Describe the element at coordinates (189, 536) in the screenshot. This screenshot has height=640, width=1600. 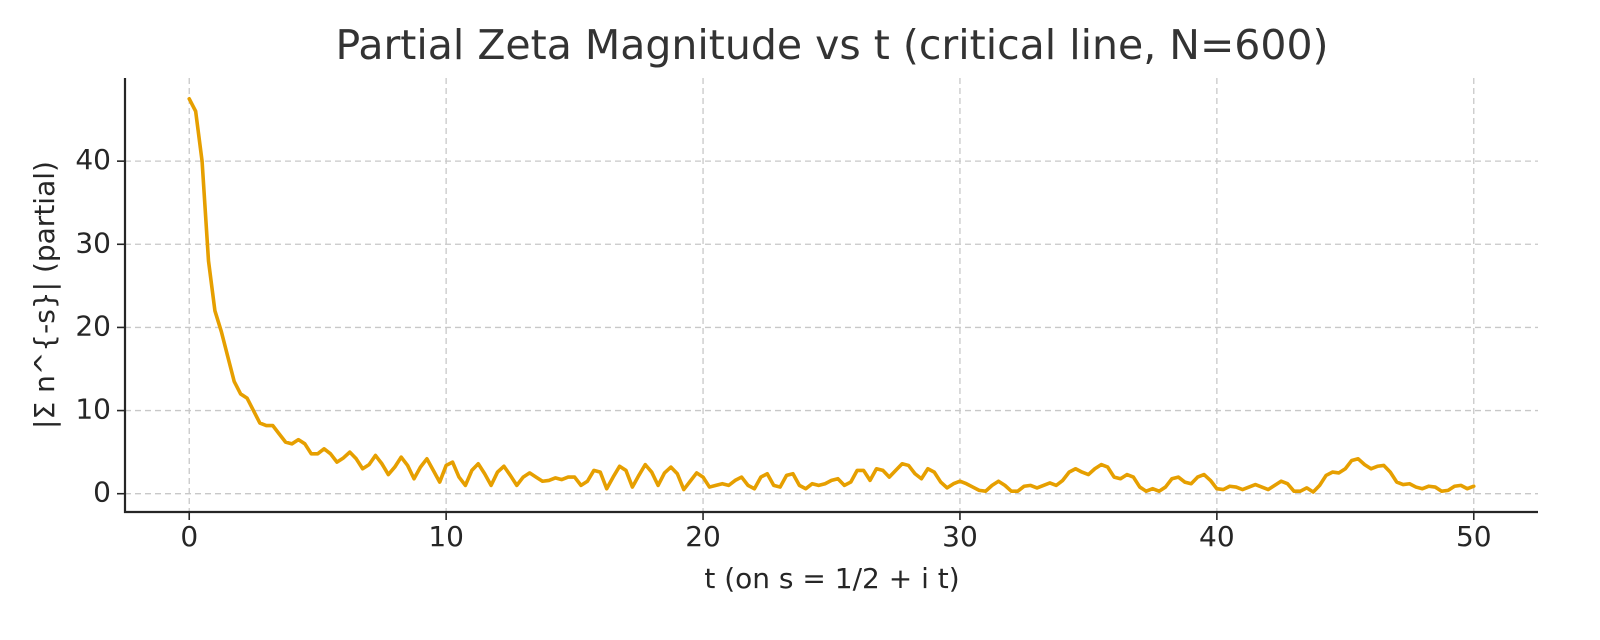
I see `x-tick-label: 0` at that location.